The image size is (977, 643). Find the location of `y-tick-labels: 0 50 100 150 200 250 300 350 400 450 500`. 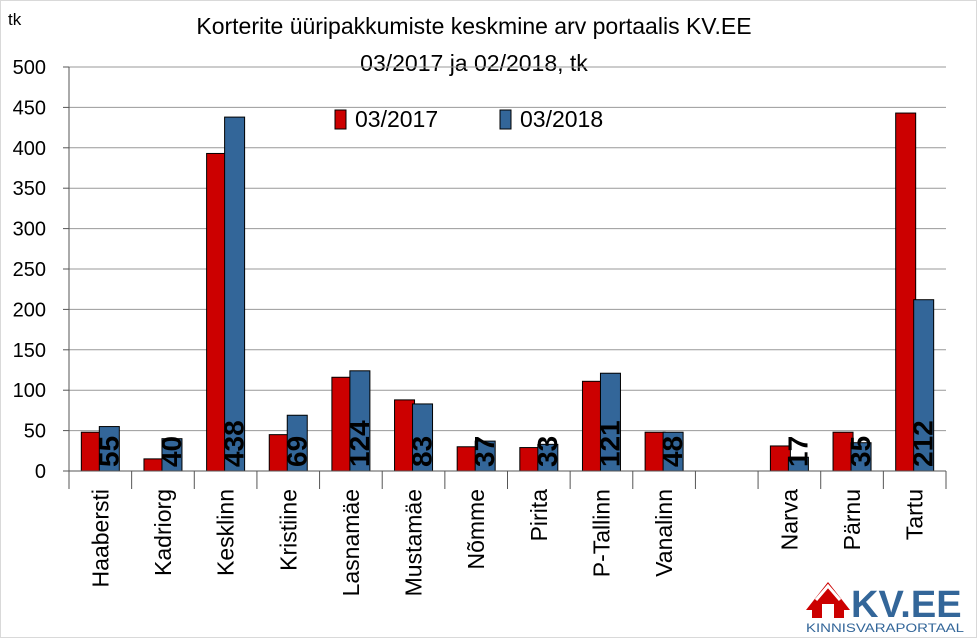

y-tick-labels: 0 50 100 150 200 250 300 350 400 450 500 is located at coordinates (29, 270).